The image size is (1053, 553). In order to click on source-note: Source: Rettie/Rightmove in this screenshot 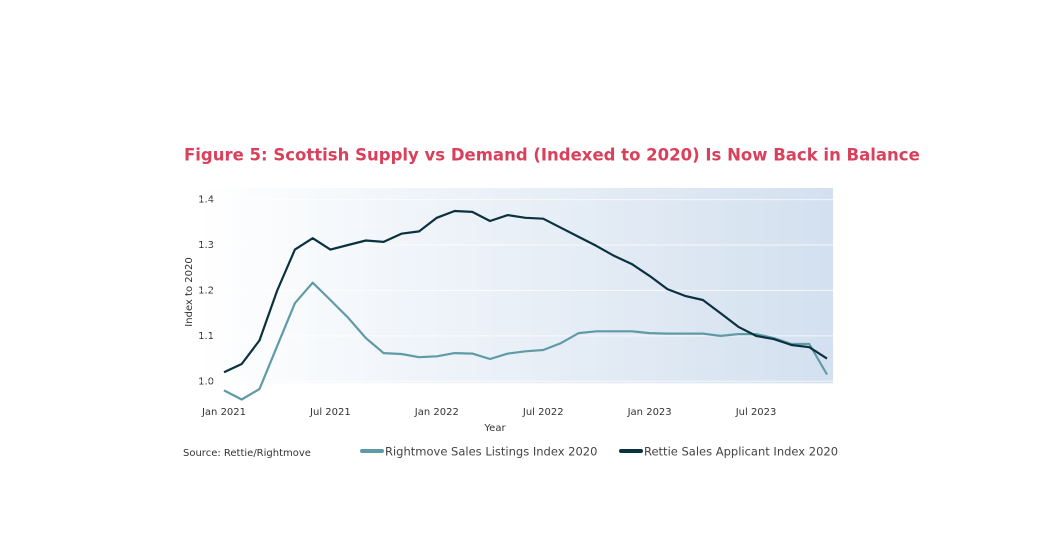, I will do `click(247, 453)`.